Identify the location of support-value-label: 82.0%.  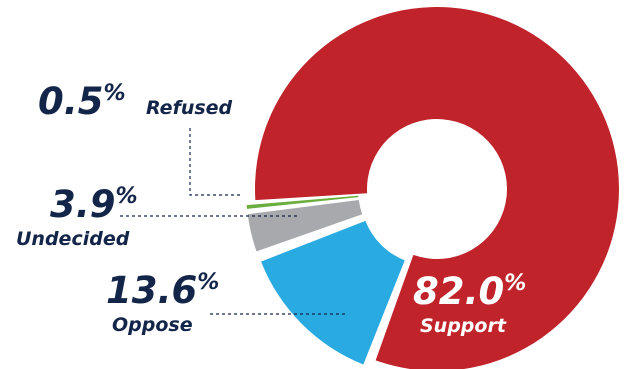
(469, 291).